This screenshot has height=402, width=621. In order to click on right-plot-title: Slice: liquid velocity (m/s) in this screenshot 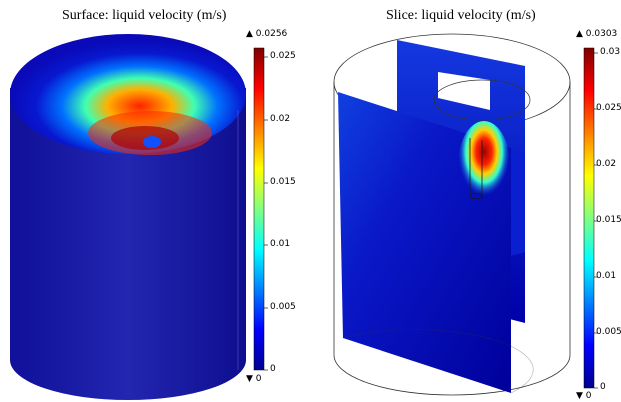, I will do `click(461, 15)`.